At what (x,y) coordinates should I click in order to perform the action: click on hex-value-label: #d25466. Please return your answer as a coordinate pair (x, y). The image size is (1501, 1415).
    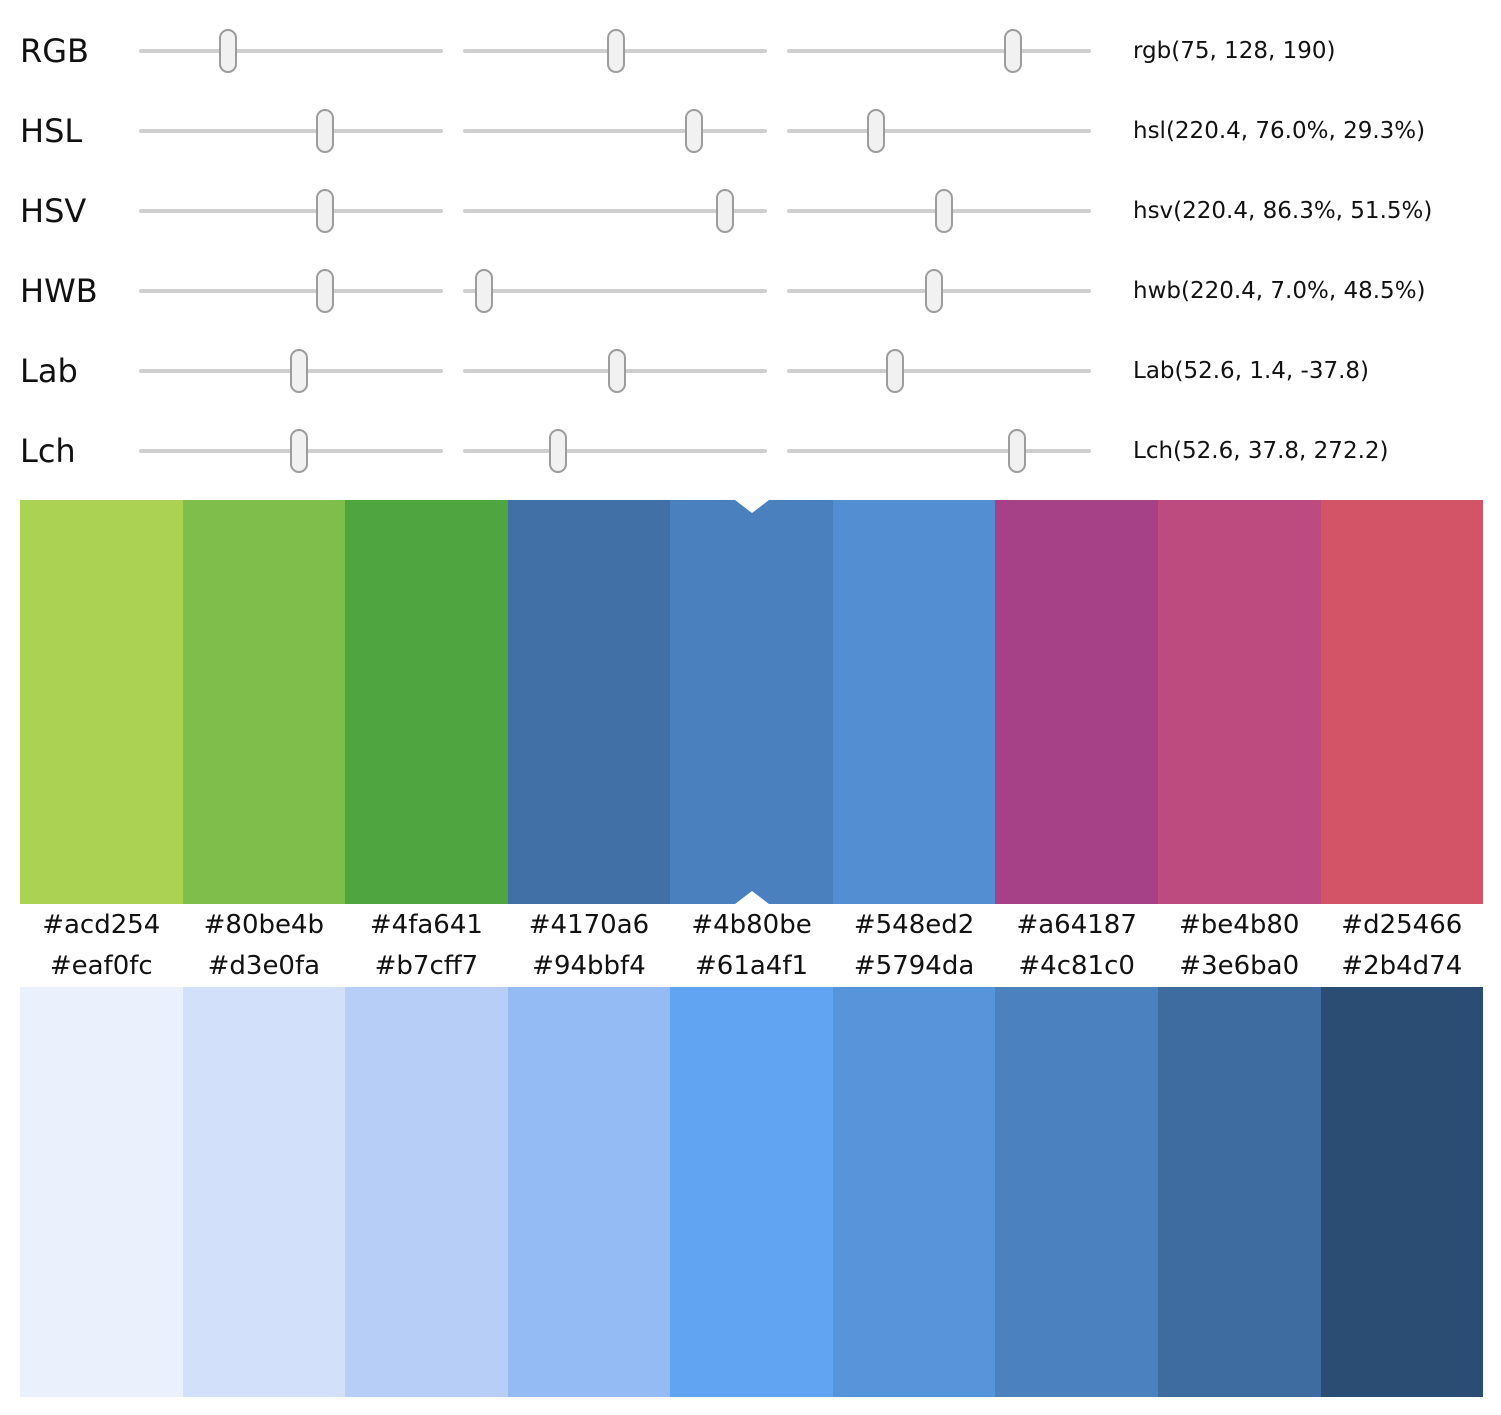
    Looking at the image, I should click on (1402, 924).